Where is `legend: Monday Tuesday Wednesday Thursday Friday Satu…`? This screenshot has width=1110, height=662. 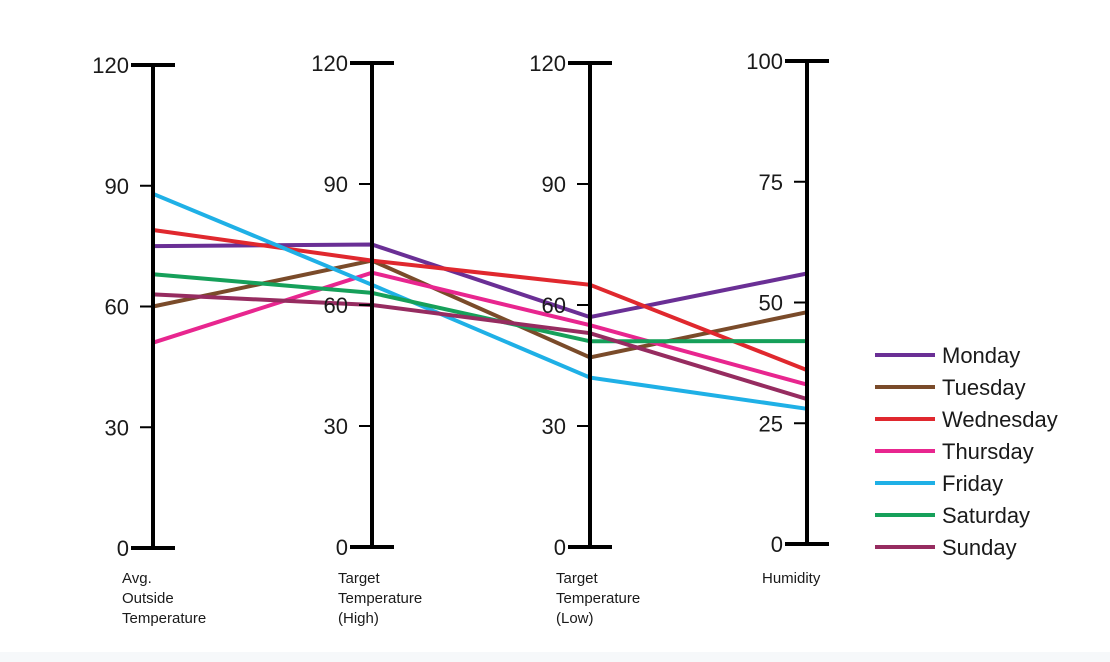
legend: Monday Tuesday Wednesday Thursday Friday Satu… is located at coordinates (966, 451).